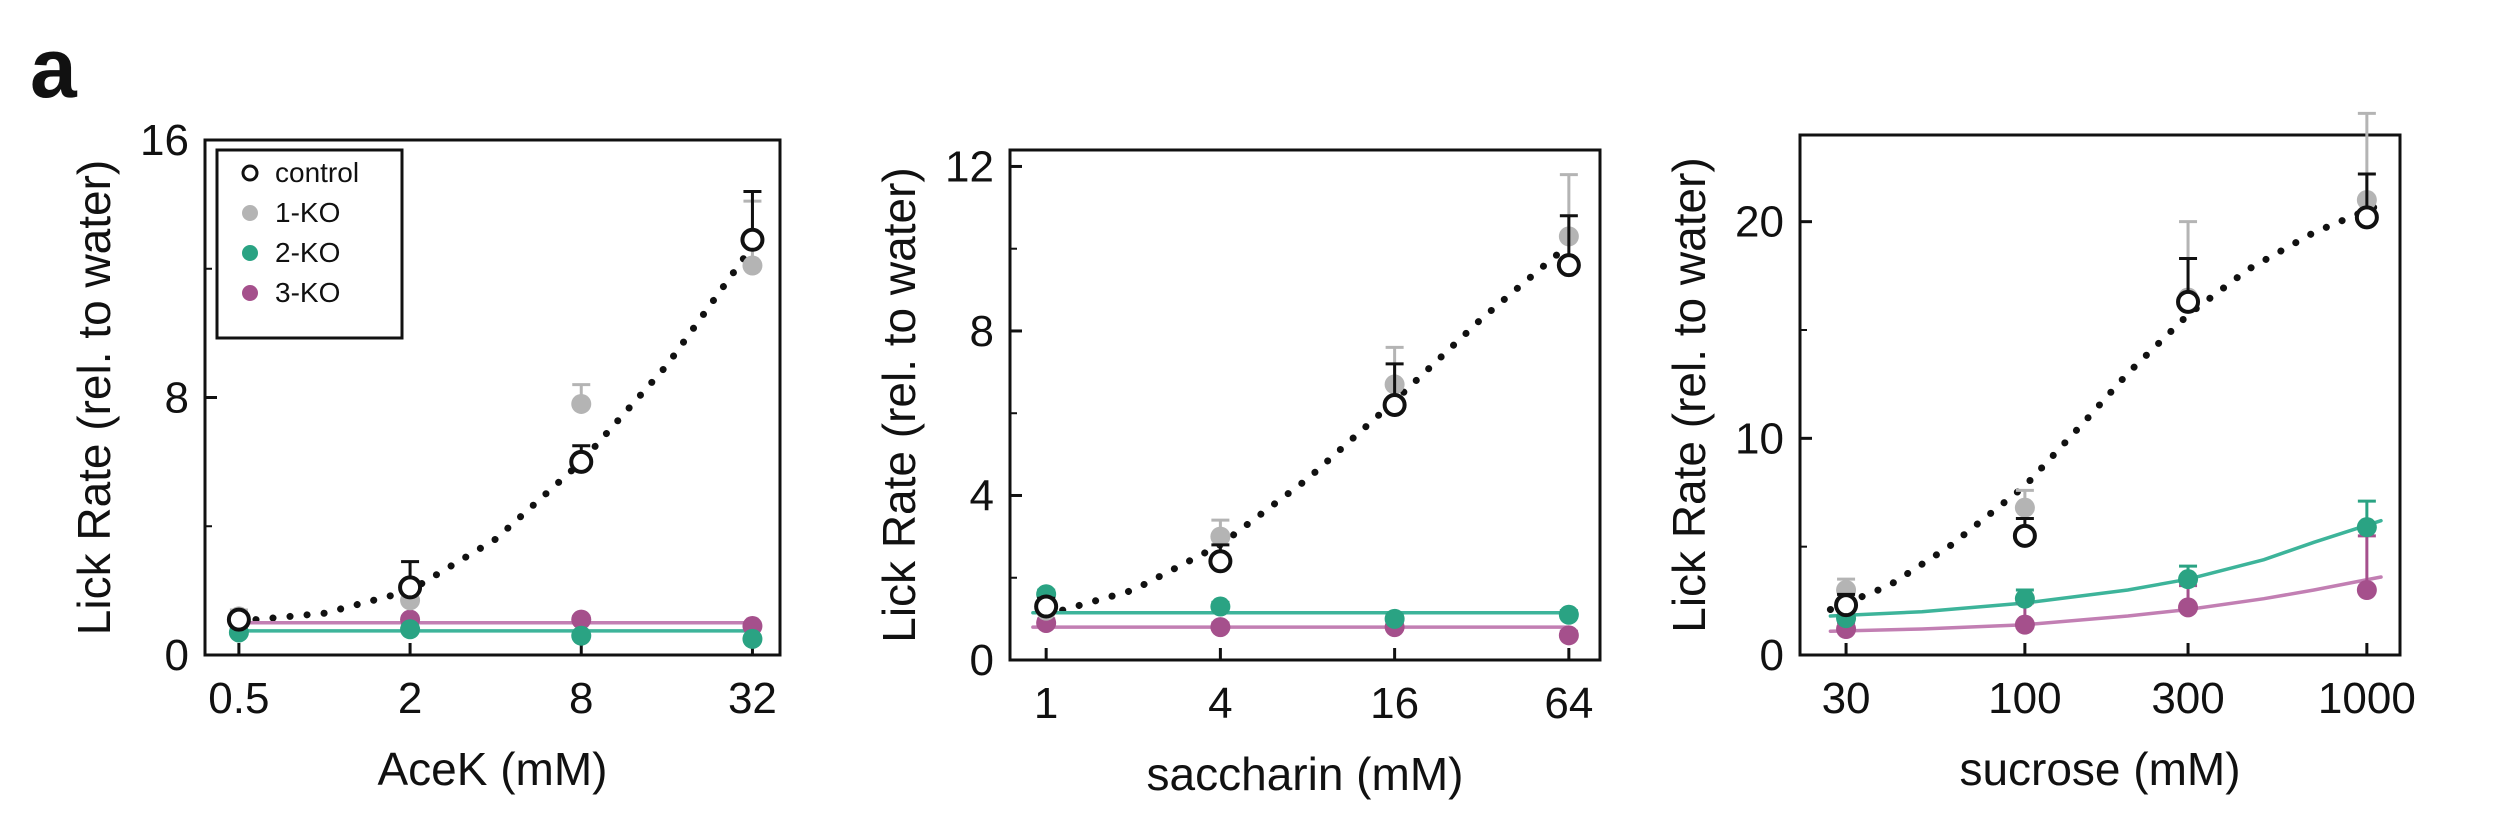 The height and width of the screenshot is (825, 2500). What do you see at coordinates (1759, 438) in the screenshot?
I see `y-tick-label: 10` at bounding box center [1759, 438].